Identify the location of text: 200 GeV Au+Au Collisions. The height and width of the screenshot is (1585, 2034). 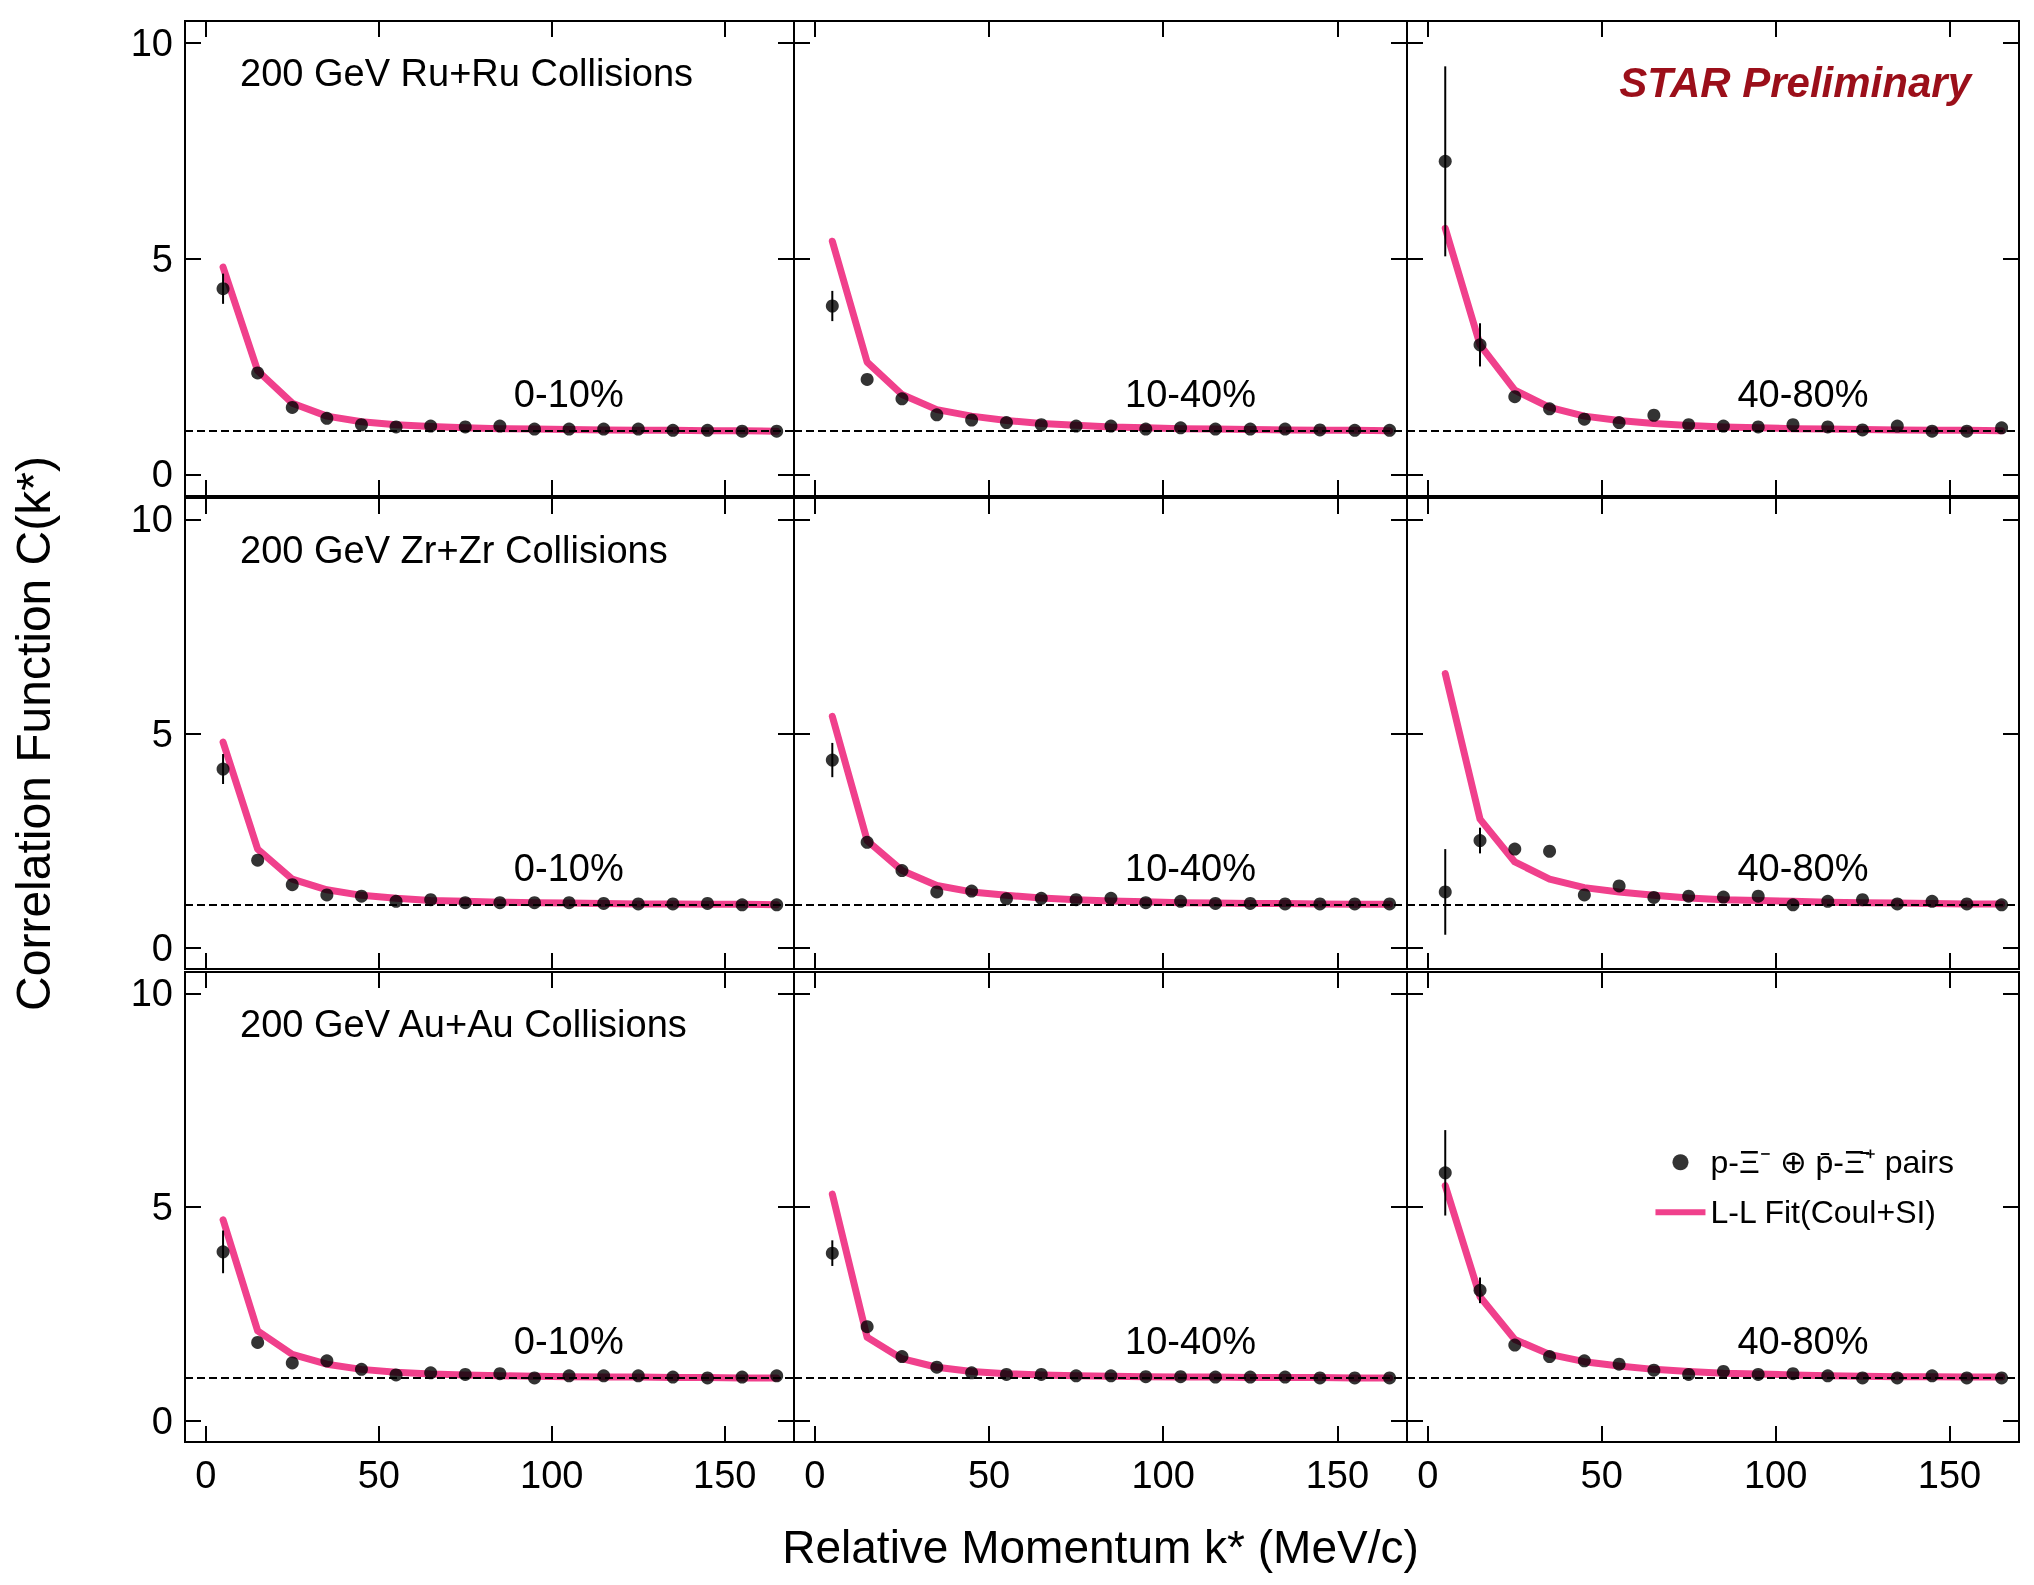
(463, 1024).